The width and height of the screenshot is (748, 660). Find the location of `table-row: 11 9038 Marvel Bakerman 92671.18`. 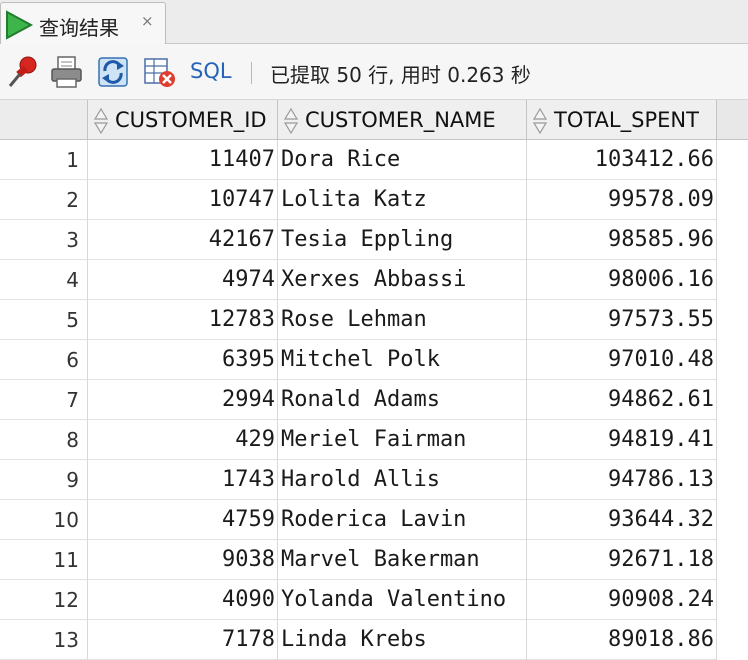

table-row: 11 9038 Marvel Bakerman 92671.18 is located at coordinates (374, 560).